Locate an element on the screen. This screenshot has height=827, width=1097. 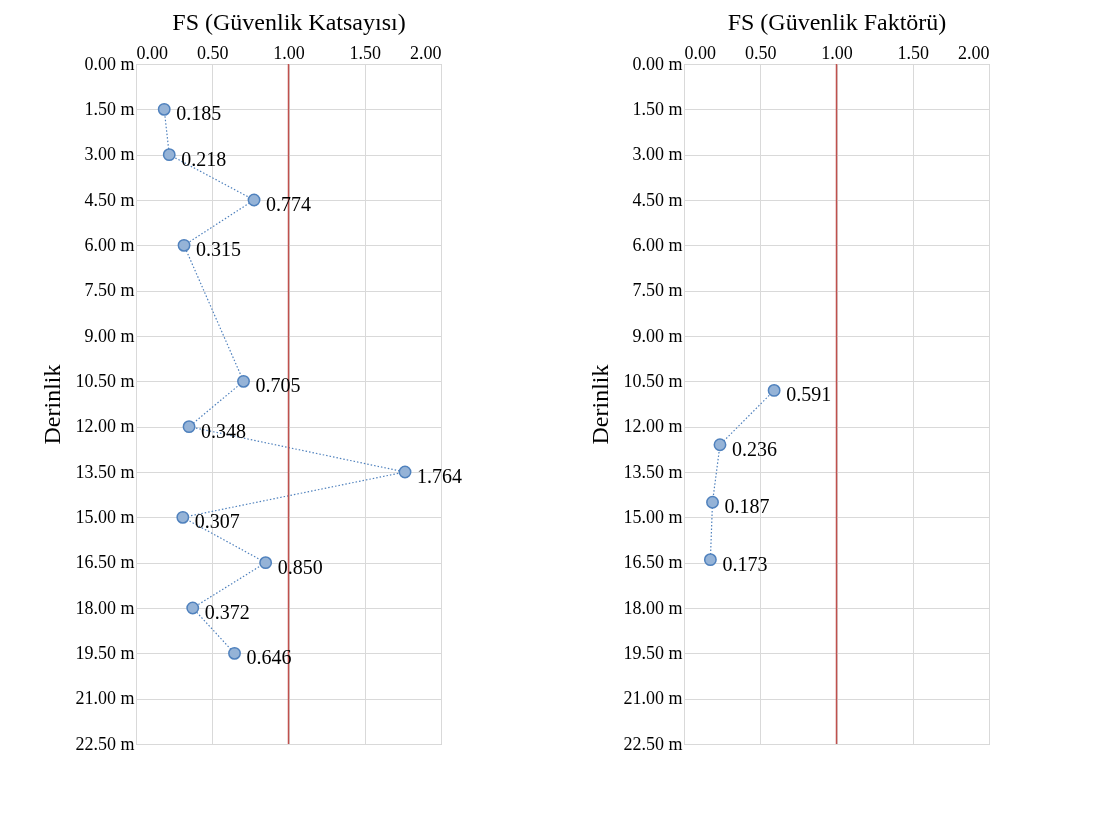
data-label: 0.218 is located at coordinates (204, 158).